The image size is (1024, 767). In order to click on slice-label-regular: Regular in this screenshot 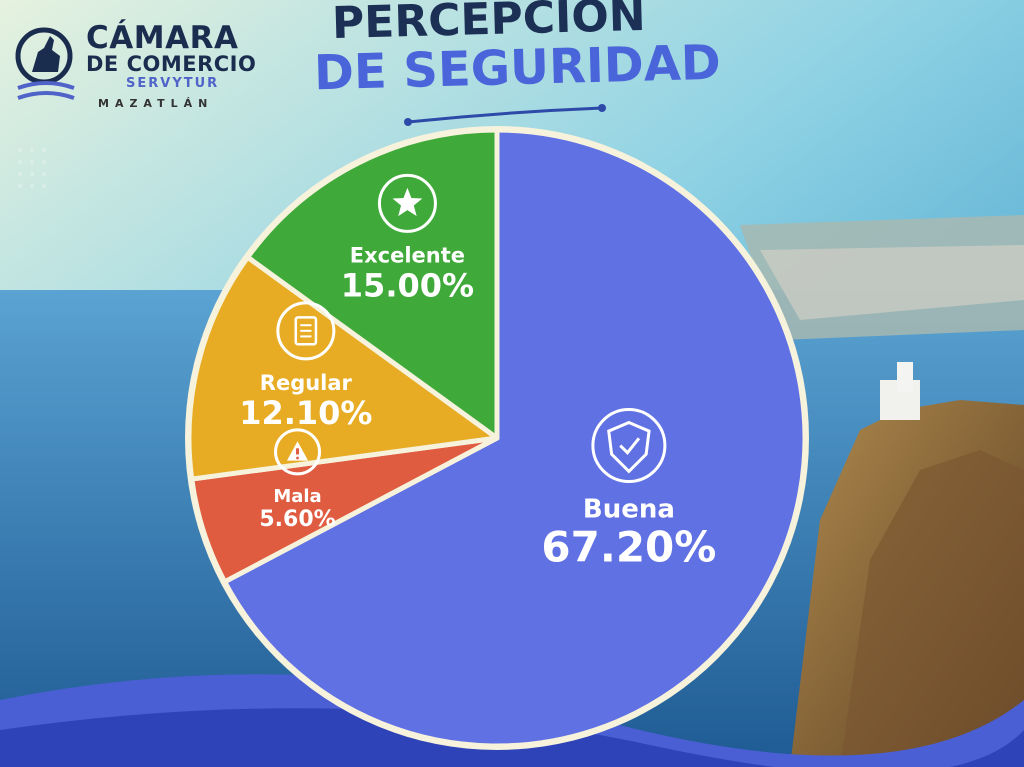, I will do `click(306, 383)`.